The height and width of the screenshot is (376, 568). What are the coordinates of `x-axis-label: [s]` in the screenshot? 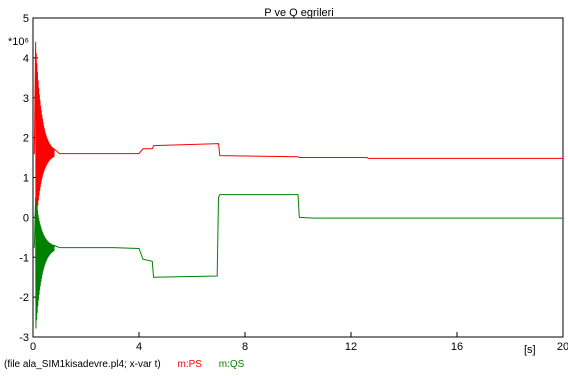 It's located at (530, 350).